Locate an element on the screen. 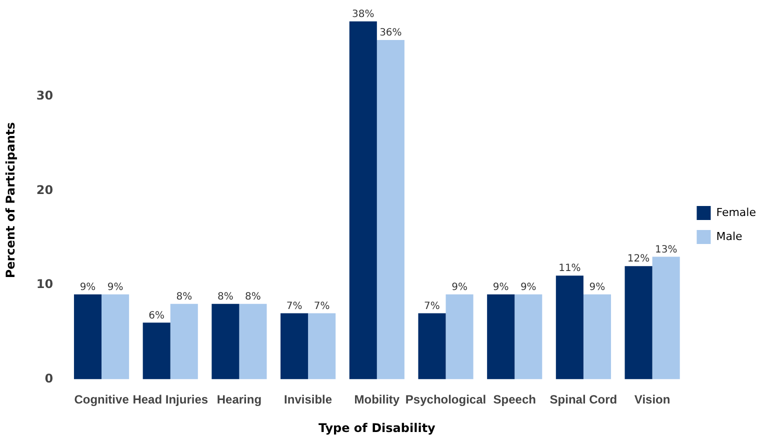 The image size is (770, 436). data-label: 11% is located at coordinates (569, 268).